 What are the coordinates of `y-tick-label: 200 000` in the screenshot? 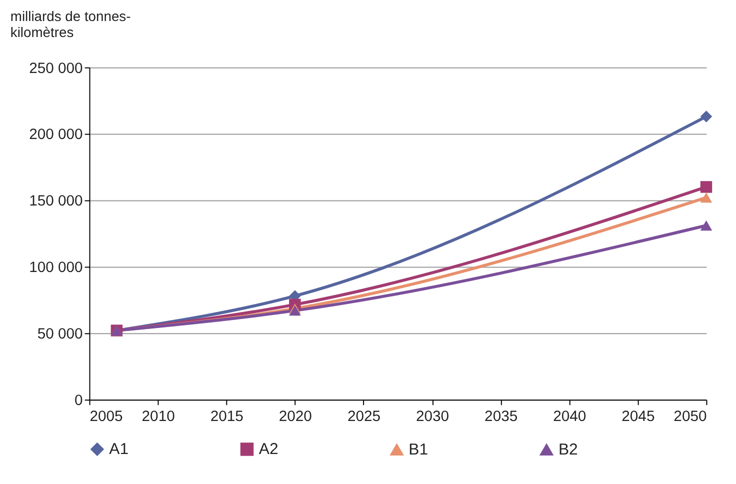 It's located at (56, 135).